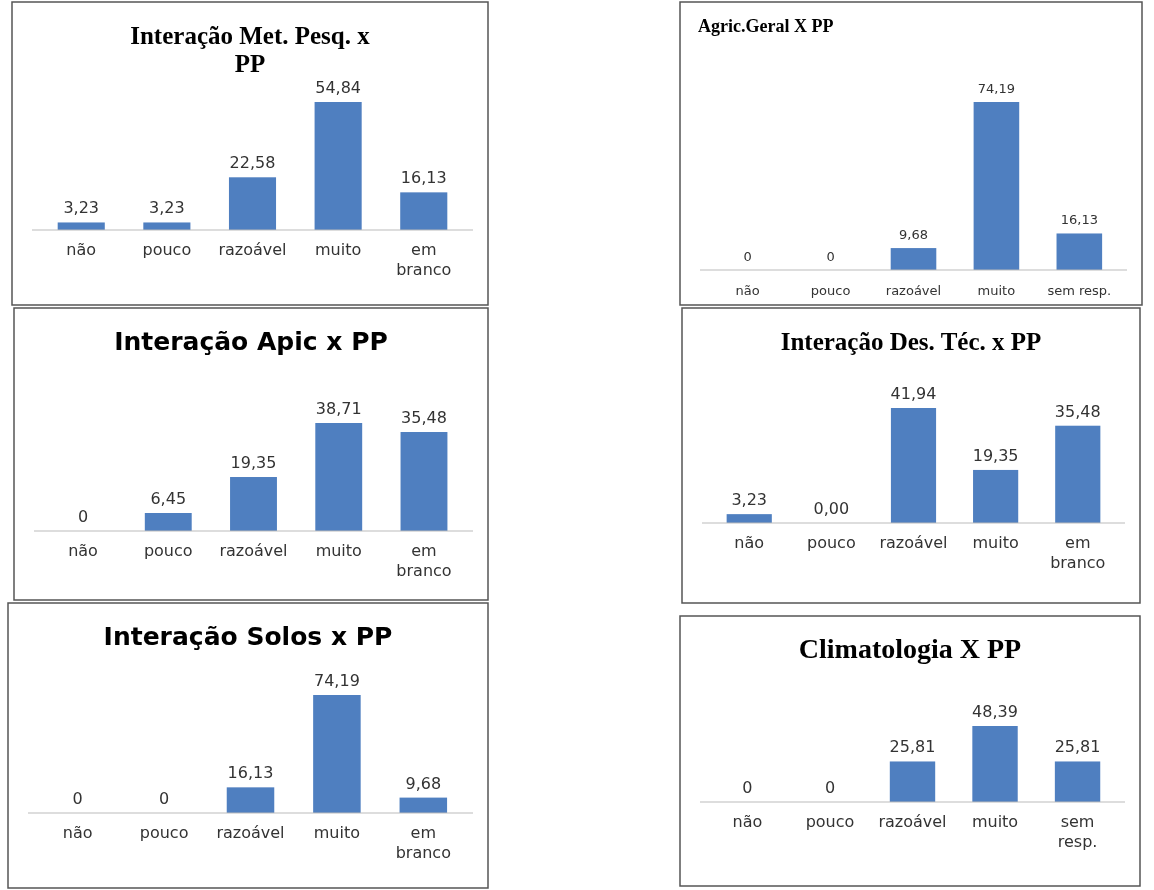 Image resolution: width=1154 pixels, height=890 pixels. Describe the element at coordinates (913, 393) in the screenshot. I see `data-label: 41,94` at that location.